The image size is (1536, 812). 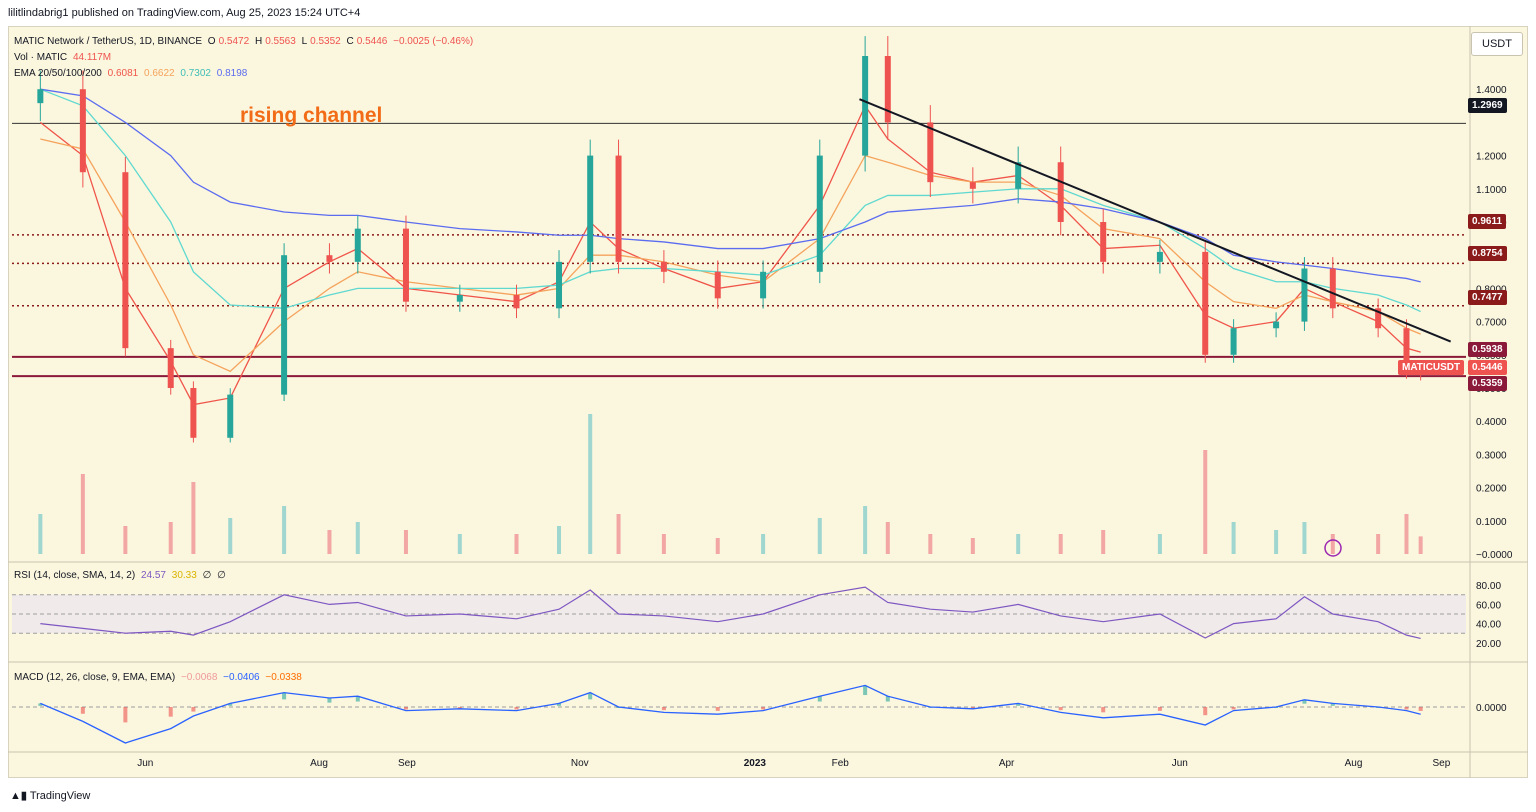 I want to click on legend-rsi-label: RSI (14, close, SMA, 14, 2), so click(x=75, y=575).